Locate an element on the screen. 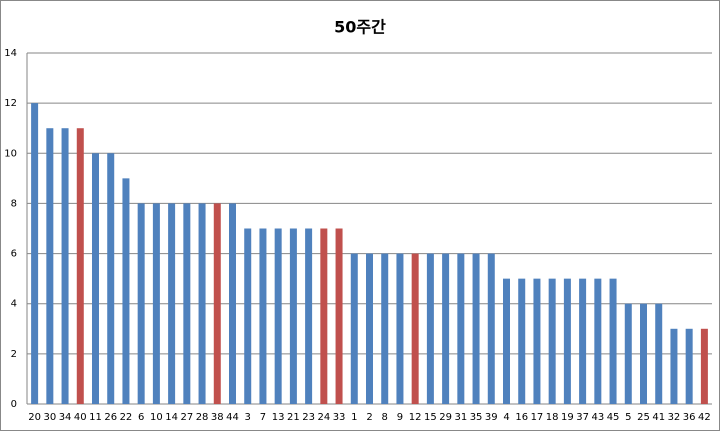  x-tick-label: 12 is located at coordinates (415, 417).